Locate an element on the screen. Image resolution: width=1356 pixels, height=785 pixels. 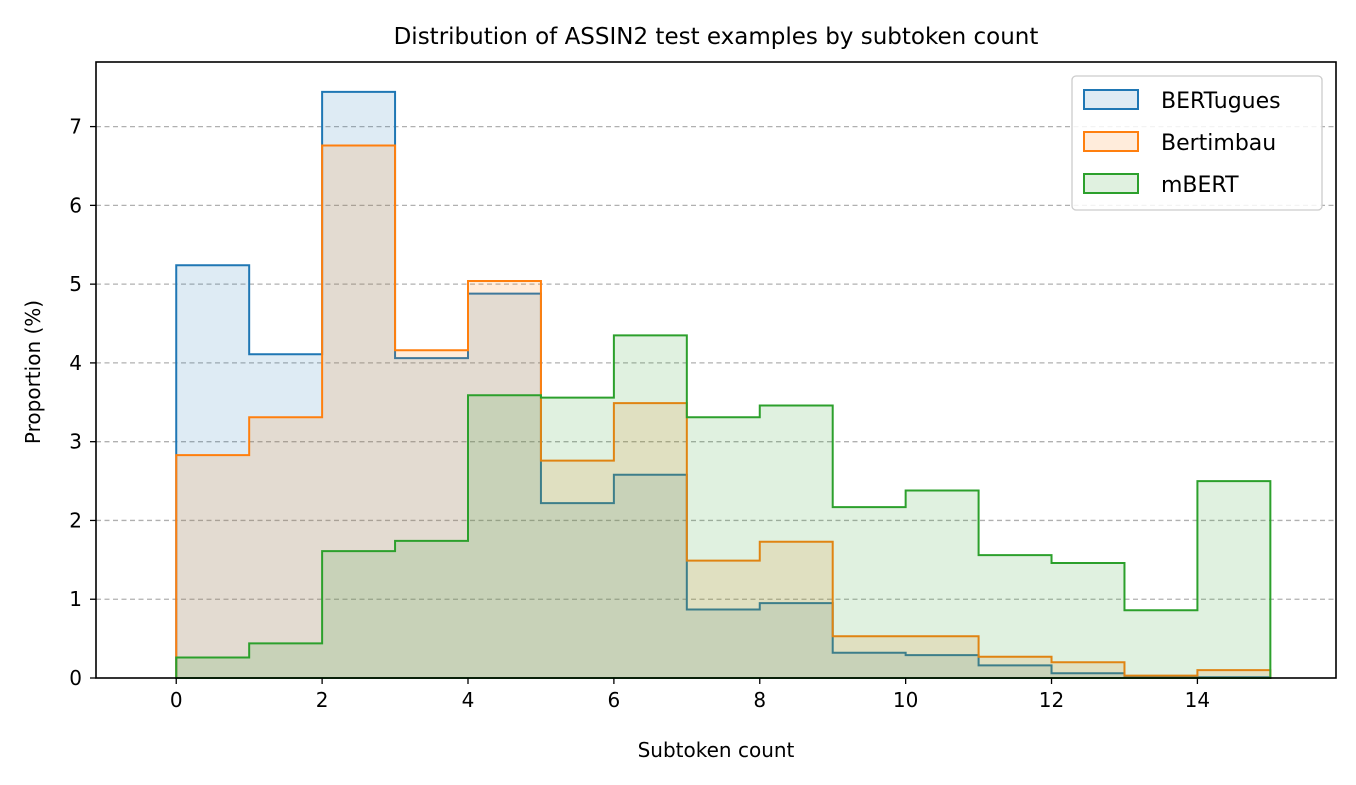
x-axis-ticks: 0 2 4 6 8 10 12 14 is located at coordinates (690, 695).